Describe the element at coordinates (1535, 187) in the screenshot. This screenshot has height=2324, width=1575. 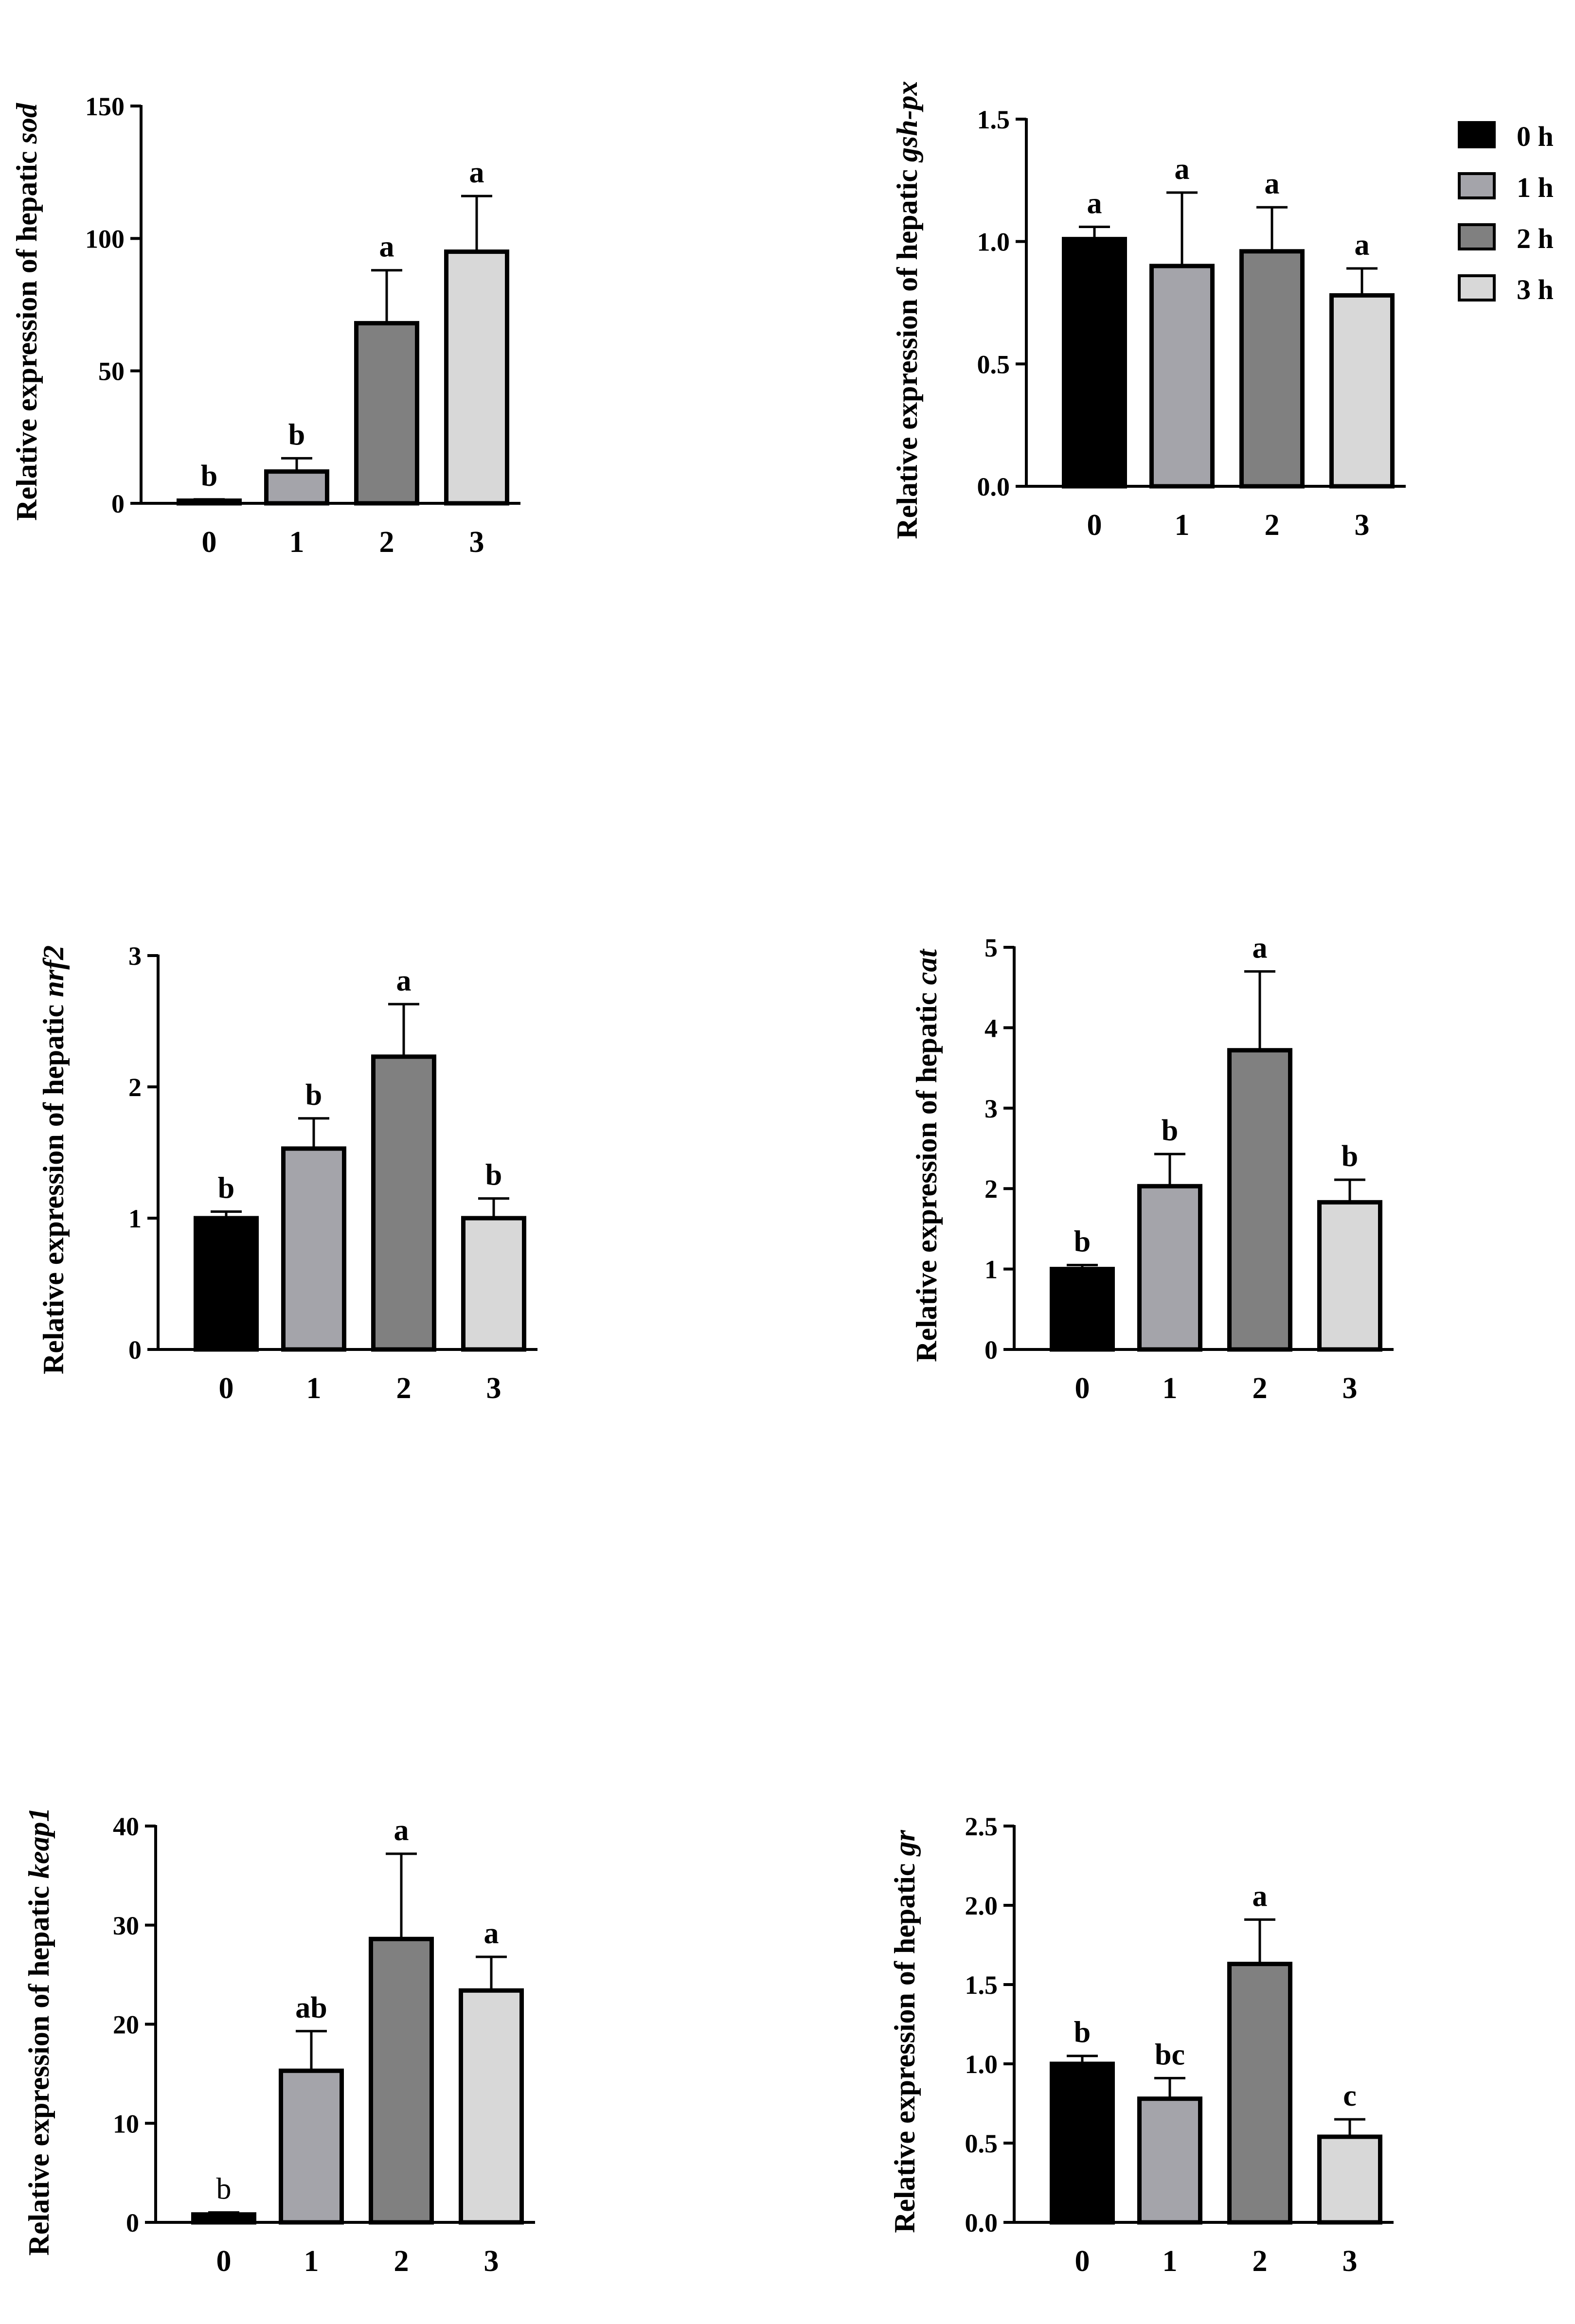
I see `legend-label: 1 h` at that location.